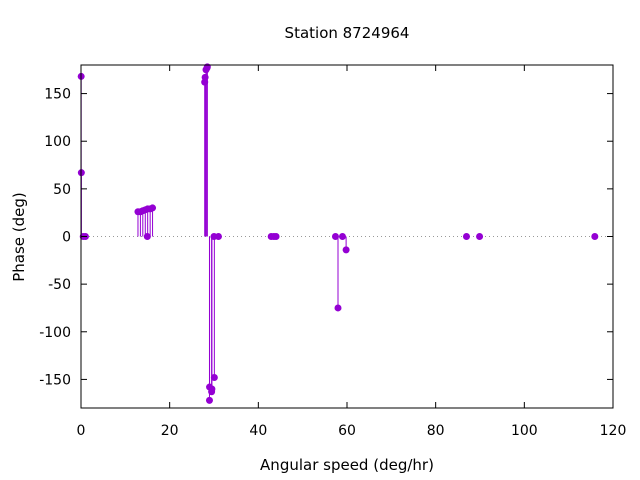 This screenshot has height=480, width=640. What do you see at coordinates (347, 33) in the screenshot?
I see `chart-title: Station 8724964` at bounding box center [347, 33].